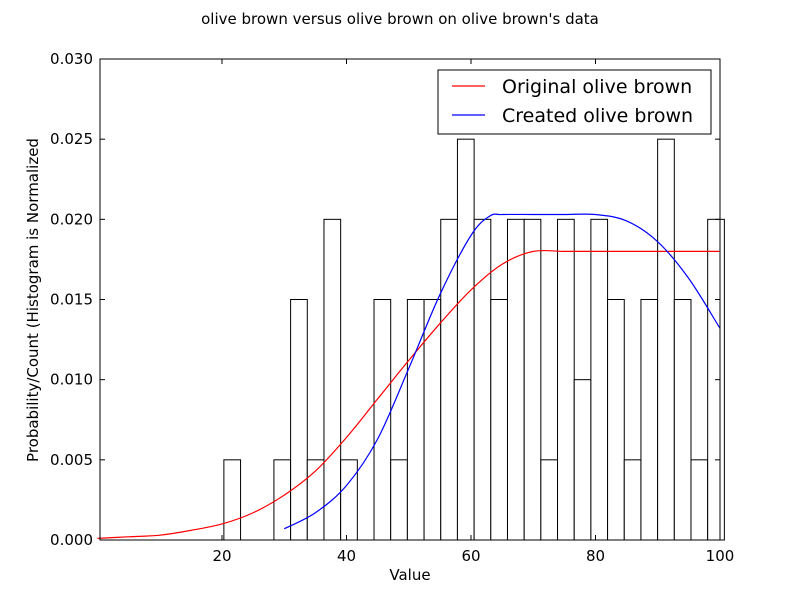 The width and height of the screenshot is (800, 600). I want to click on y-tick-label: 0.015, so click(71, 300).